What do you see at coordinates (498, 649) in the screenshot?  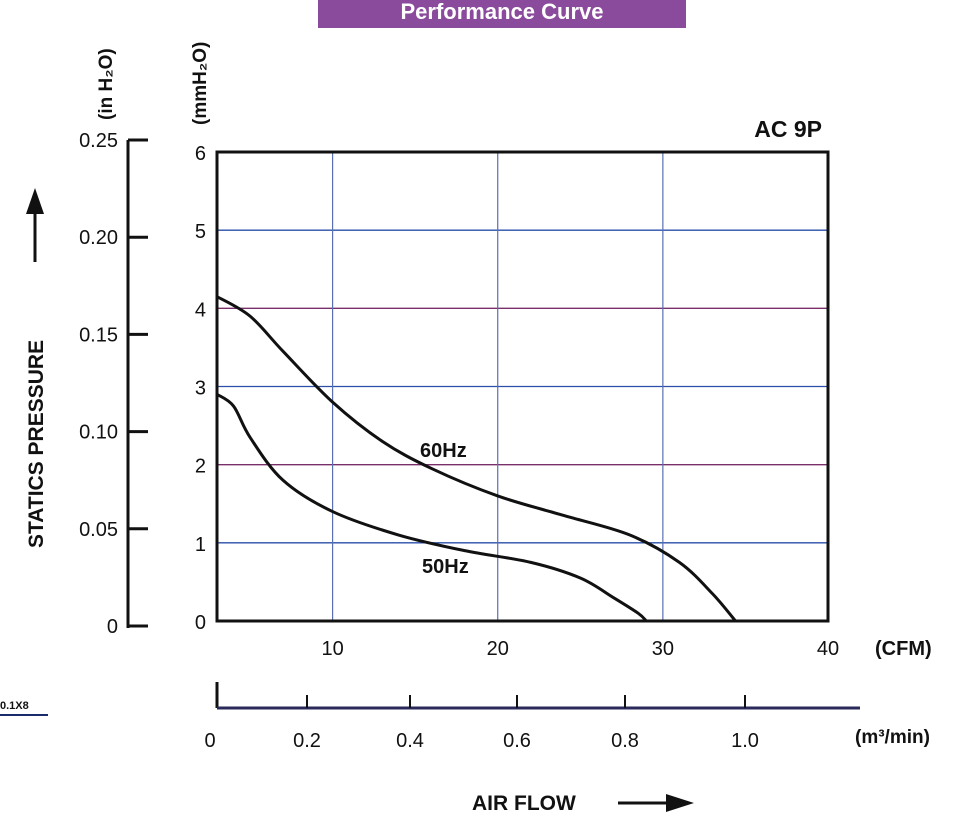 I see `x-tick-label: 20` at bounding box center [498, 649].